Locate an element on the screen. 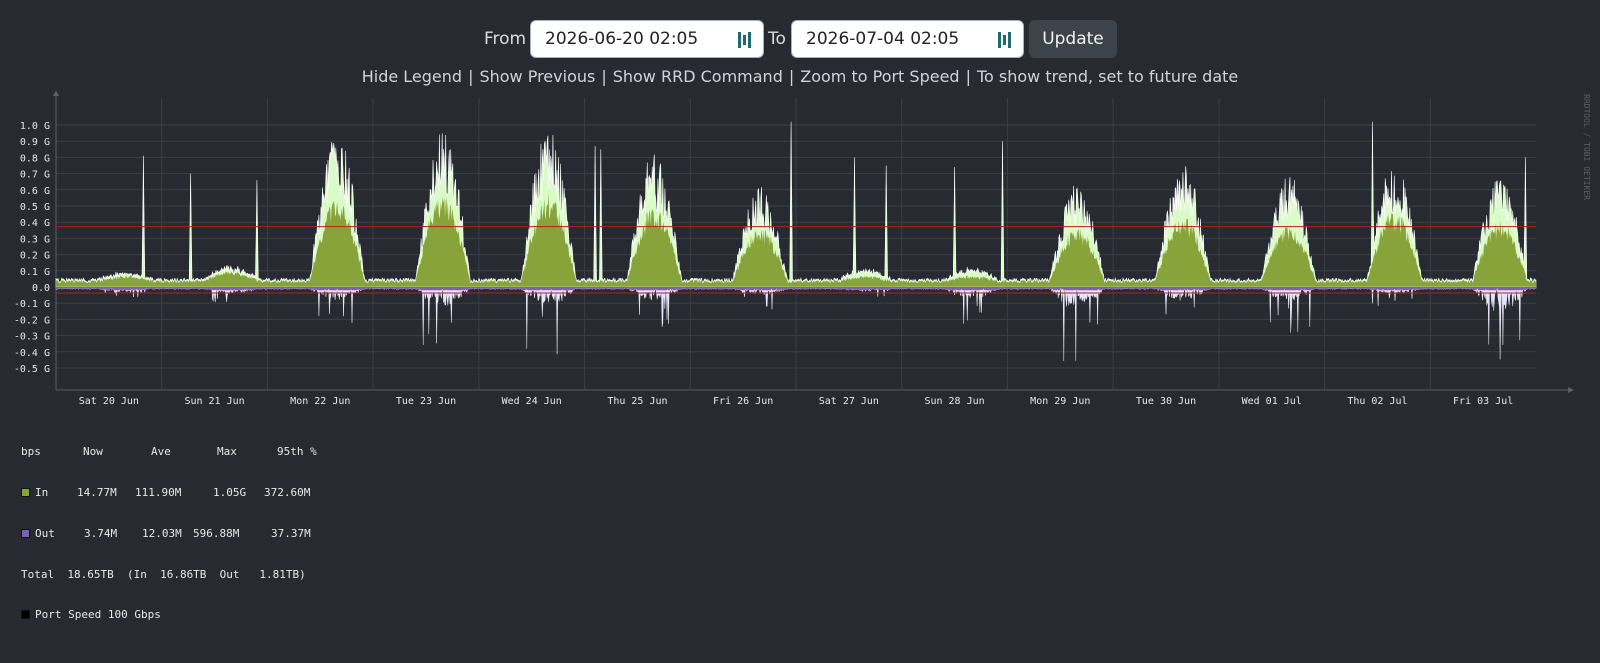 The width and height of the screenshot is (1600, 663). legend-row-out: Out 3.74M 12.03M 596.88M 37.37M is located at coordinates (166, 533).